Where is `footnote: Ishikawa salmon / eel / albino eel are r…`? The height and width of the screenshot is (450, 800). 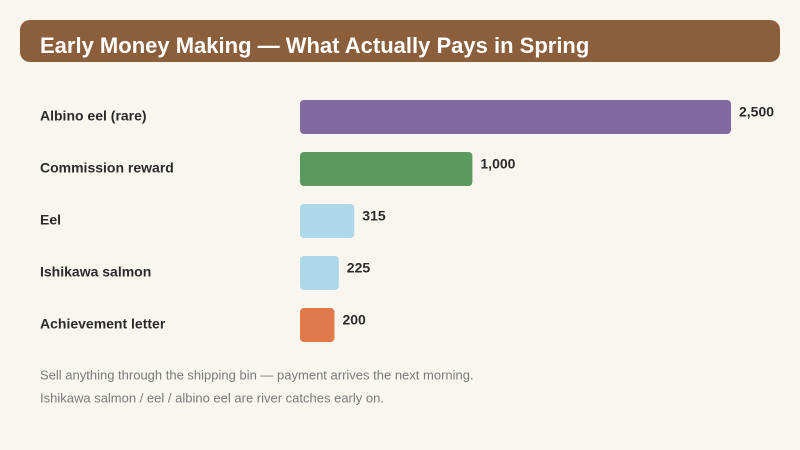 footnote: Ishikawa salmon / eel / albino eel are r… is located at coordinates (212, 397).